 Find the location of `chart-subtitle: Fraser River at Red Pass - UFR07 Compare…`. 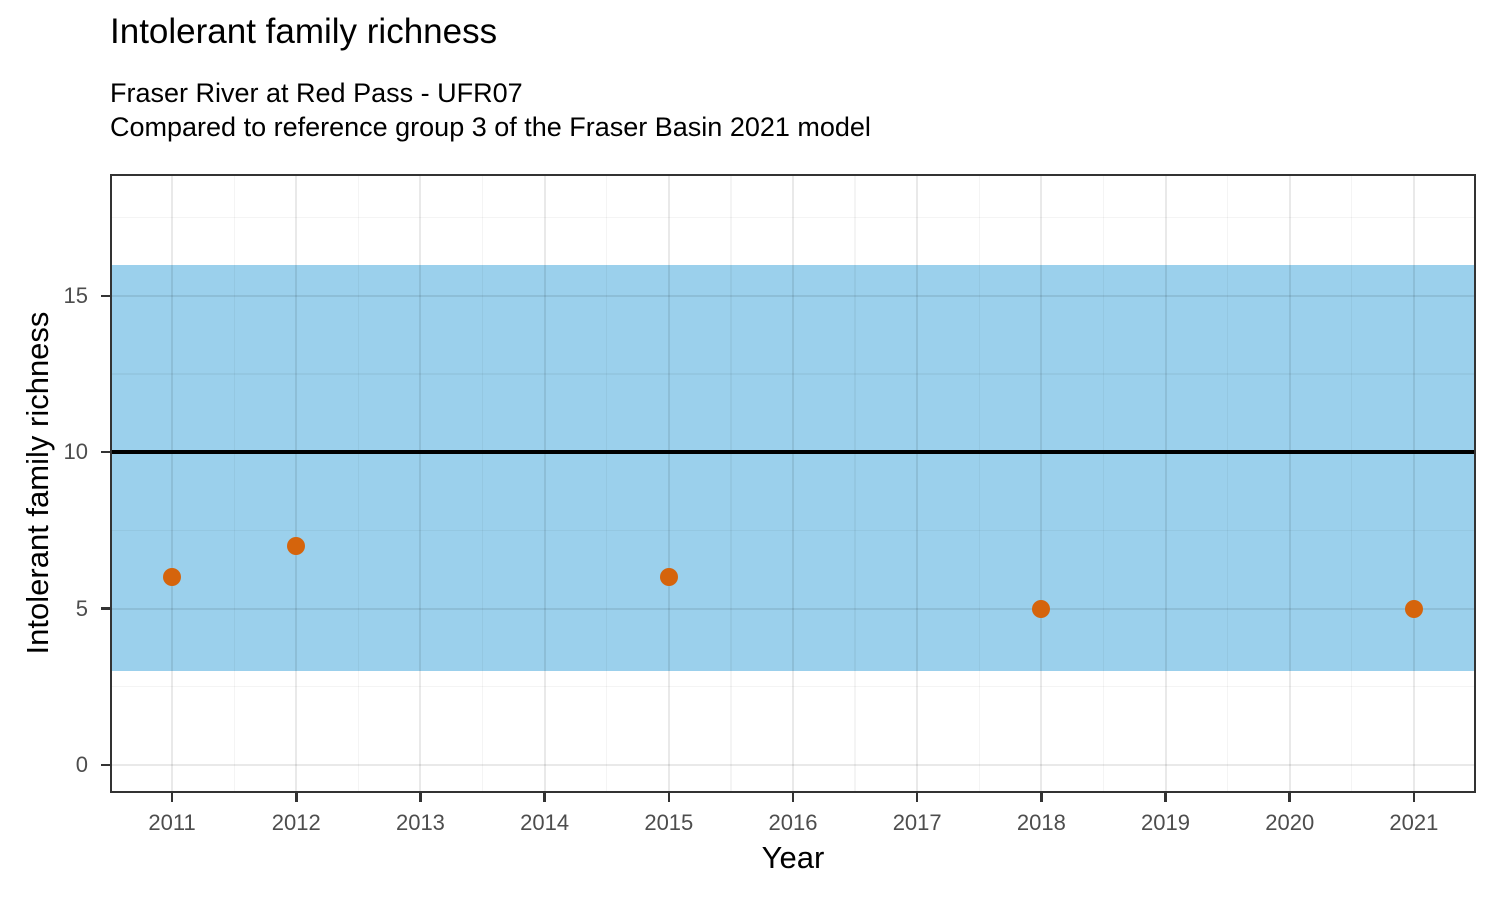

chart-subtitle: Fraser River at Red Pass - UFR07 Compare… is located at coordinates (490, 110).